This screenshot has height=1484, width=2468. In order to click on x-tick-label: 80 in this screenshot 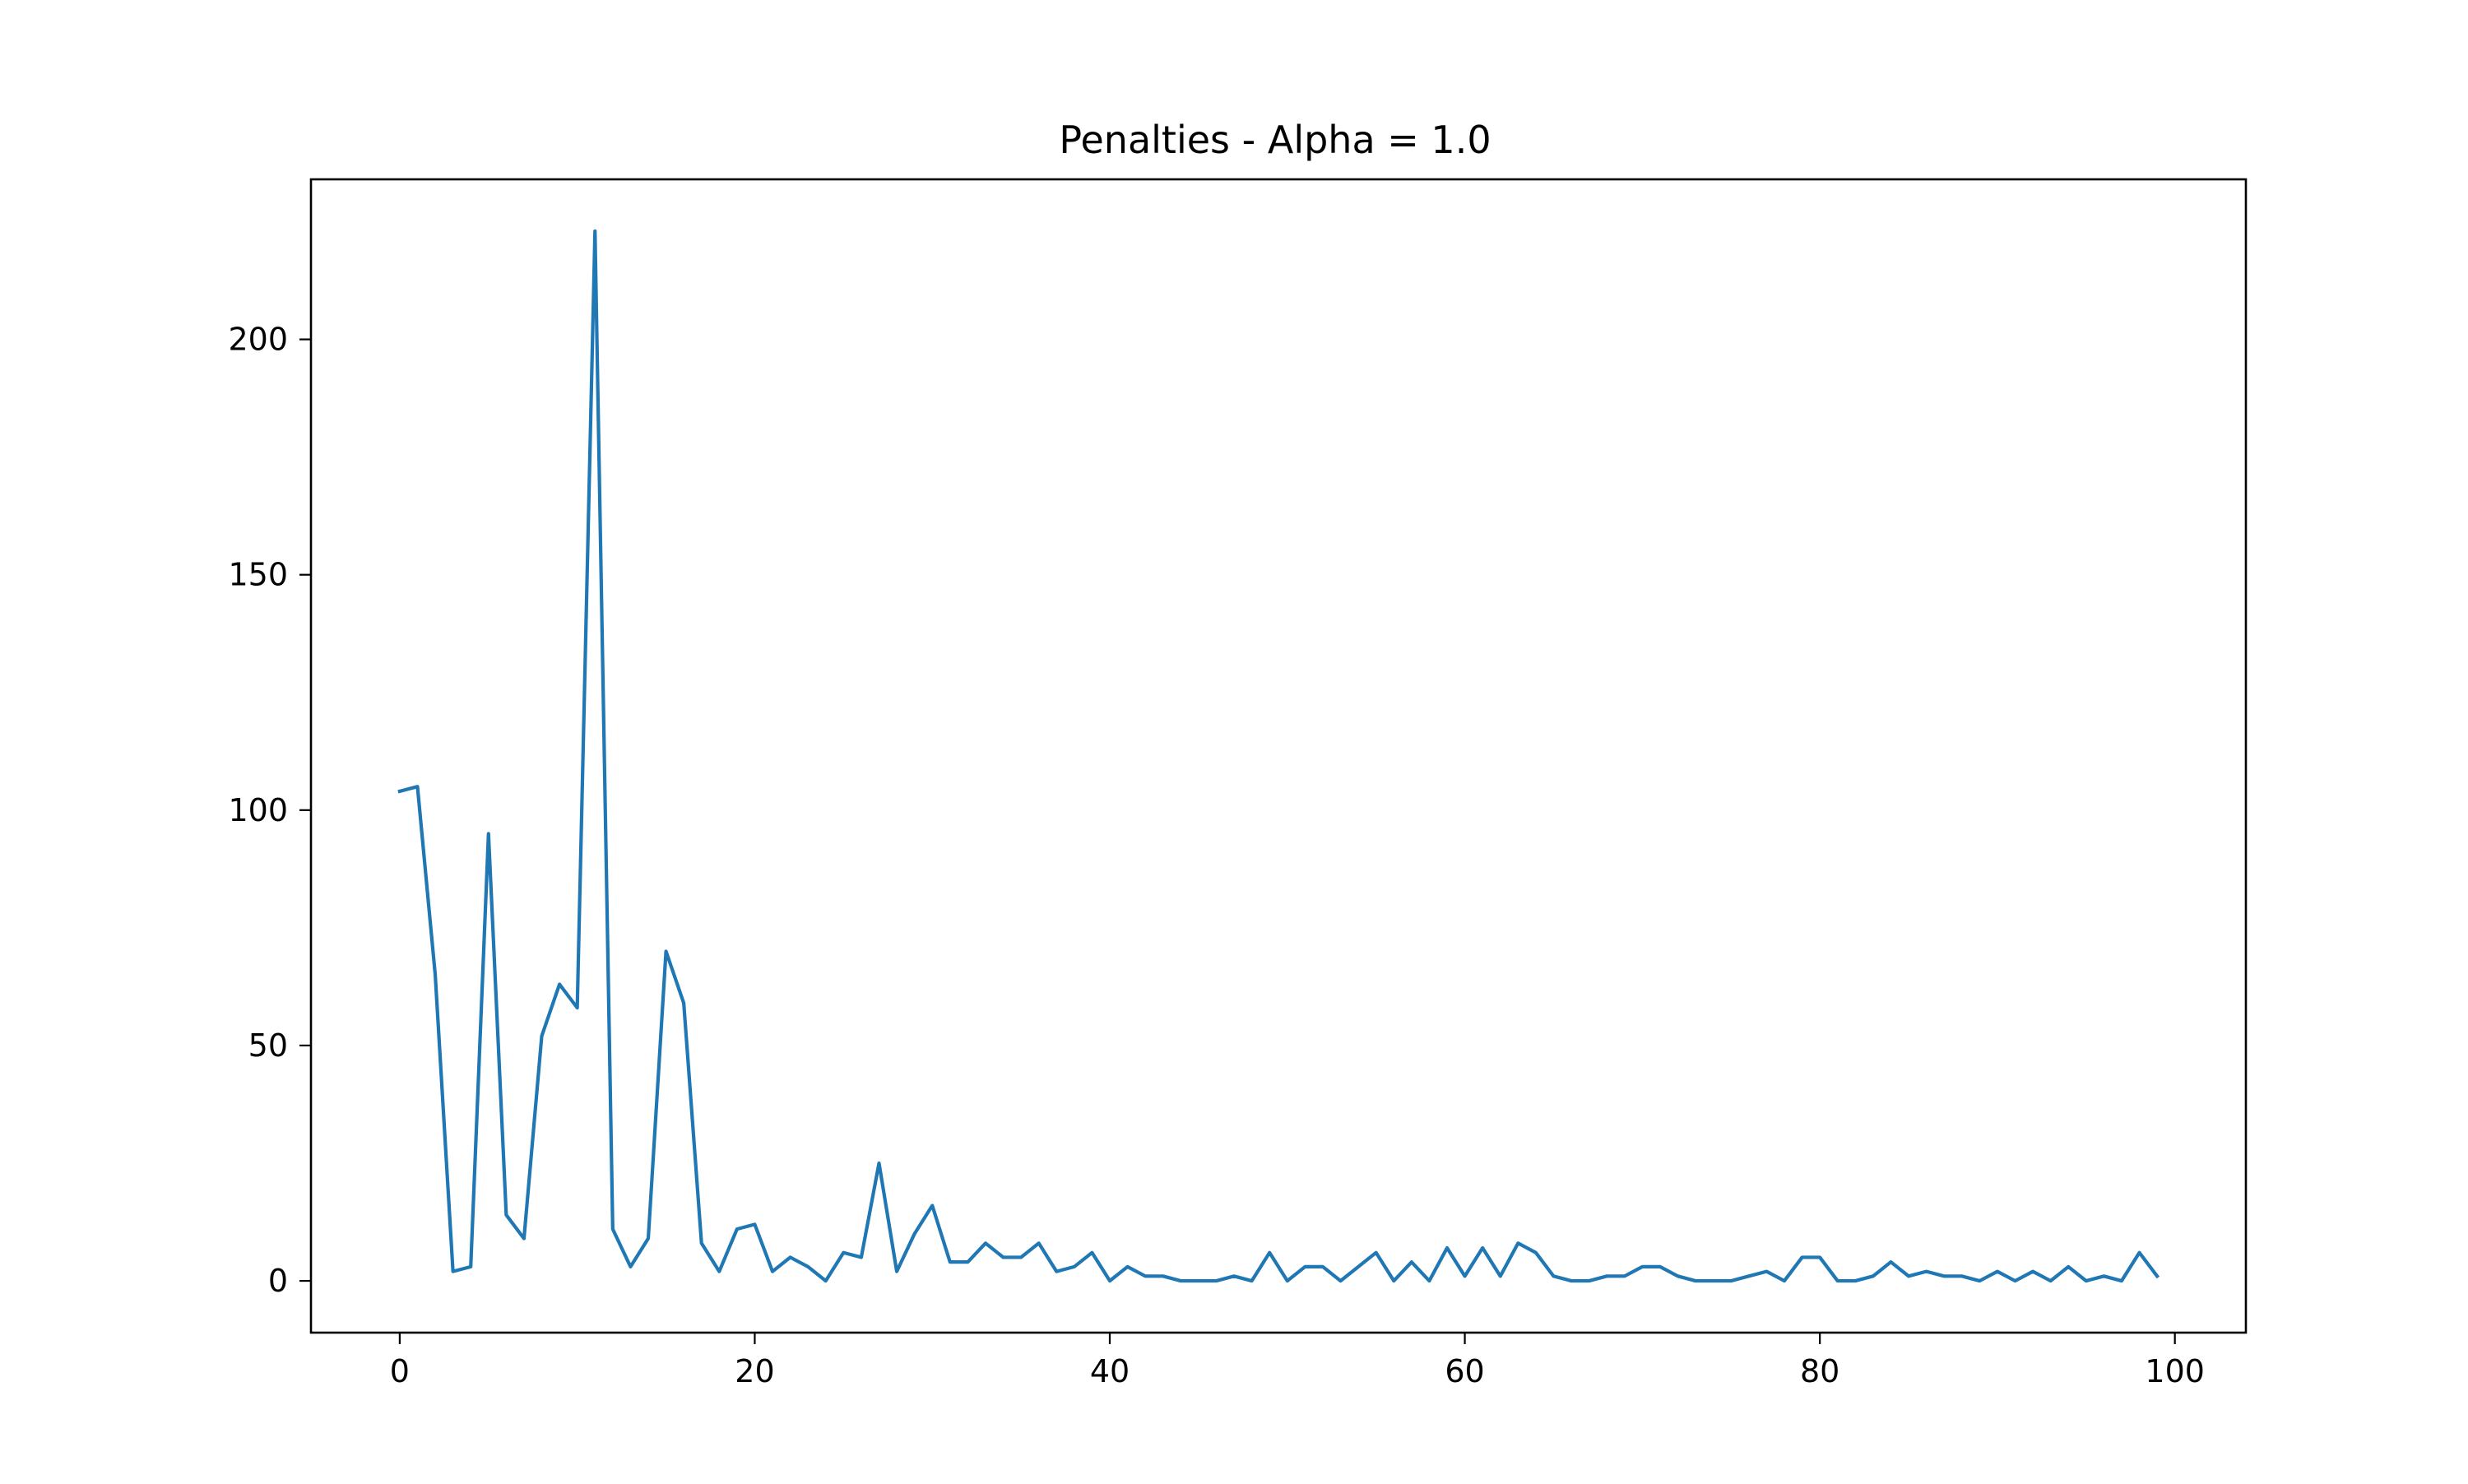, I will do `click(1819, 1371)`.